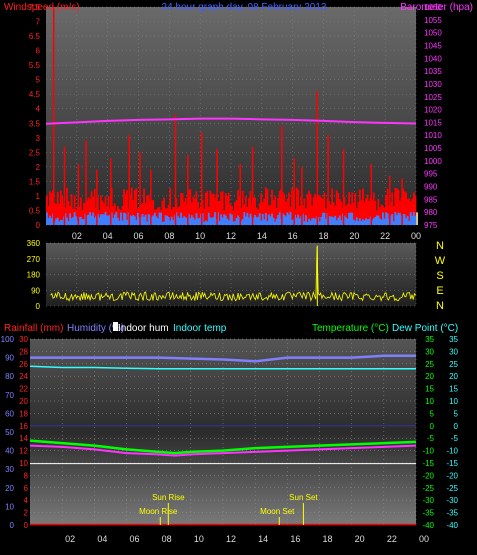  Describe the element at coordinates (169, 236) in the screenshot. I see `panel1-x-tick-label: 08` at that location.